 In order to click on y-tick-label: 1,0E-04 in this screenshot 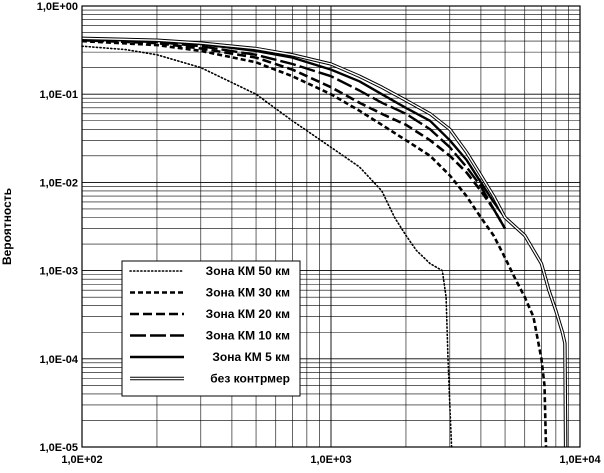, I will do `click(58, 360)`.